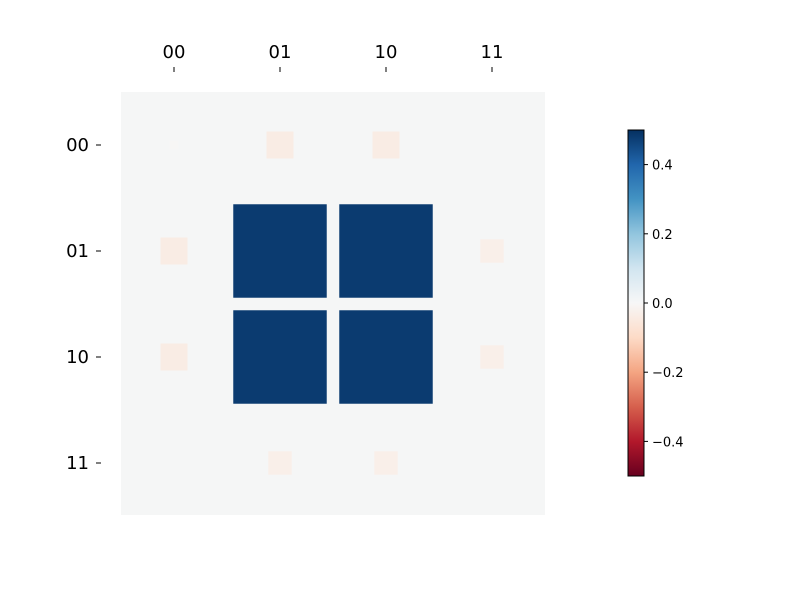 This screenshot has height=600, width=800. I want to click on colorbar-tick-label: −0.4, so click(668, 442).